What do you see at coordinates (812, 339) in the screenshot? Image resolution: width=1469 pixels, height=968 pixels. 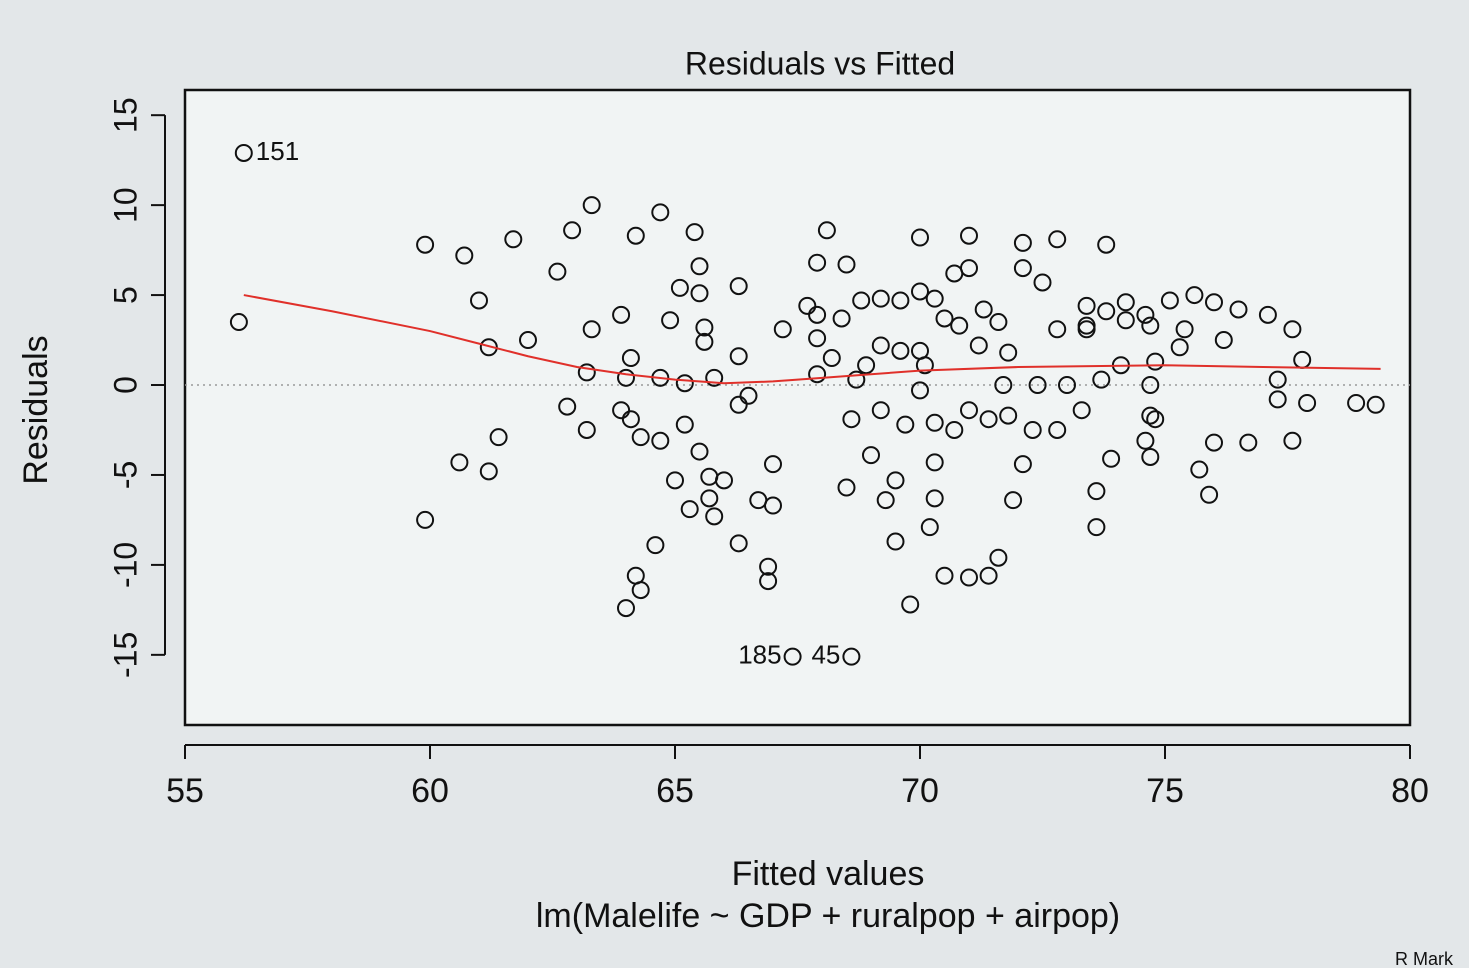 I see `smooth-line` at bounding box center [812, 339].